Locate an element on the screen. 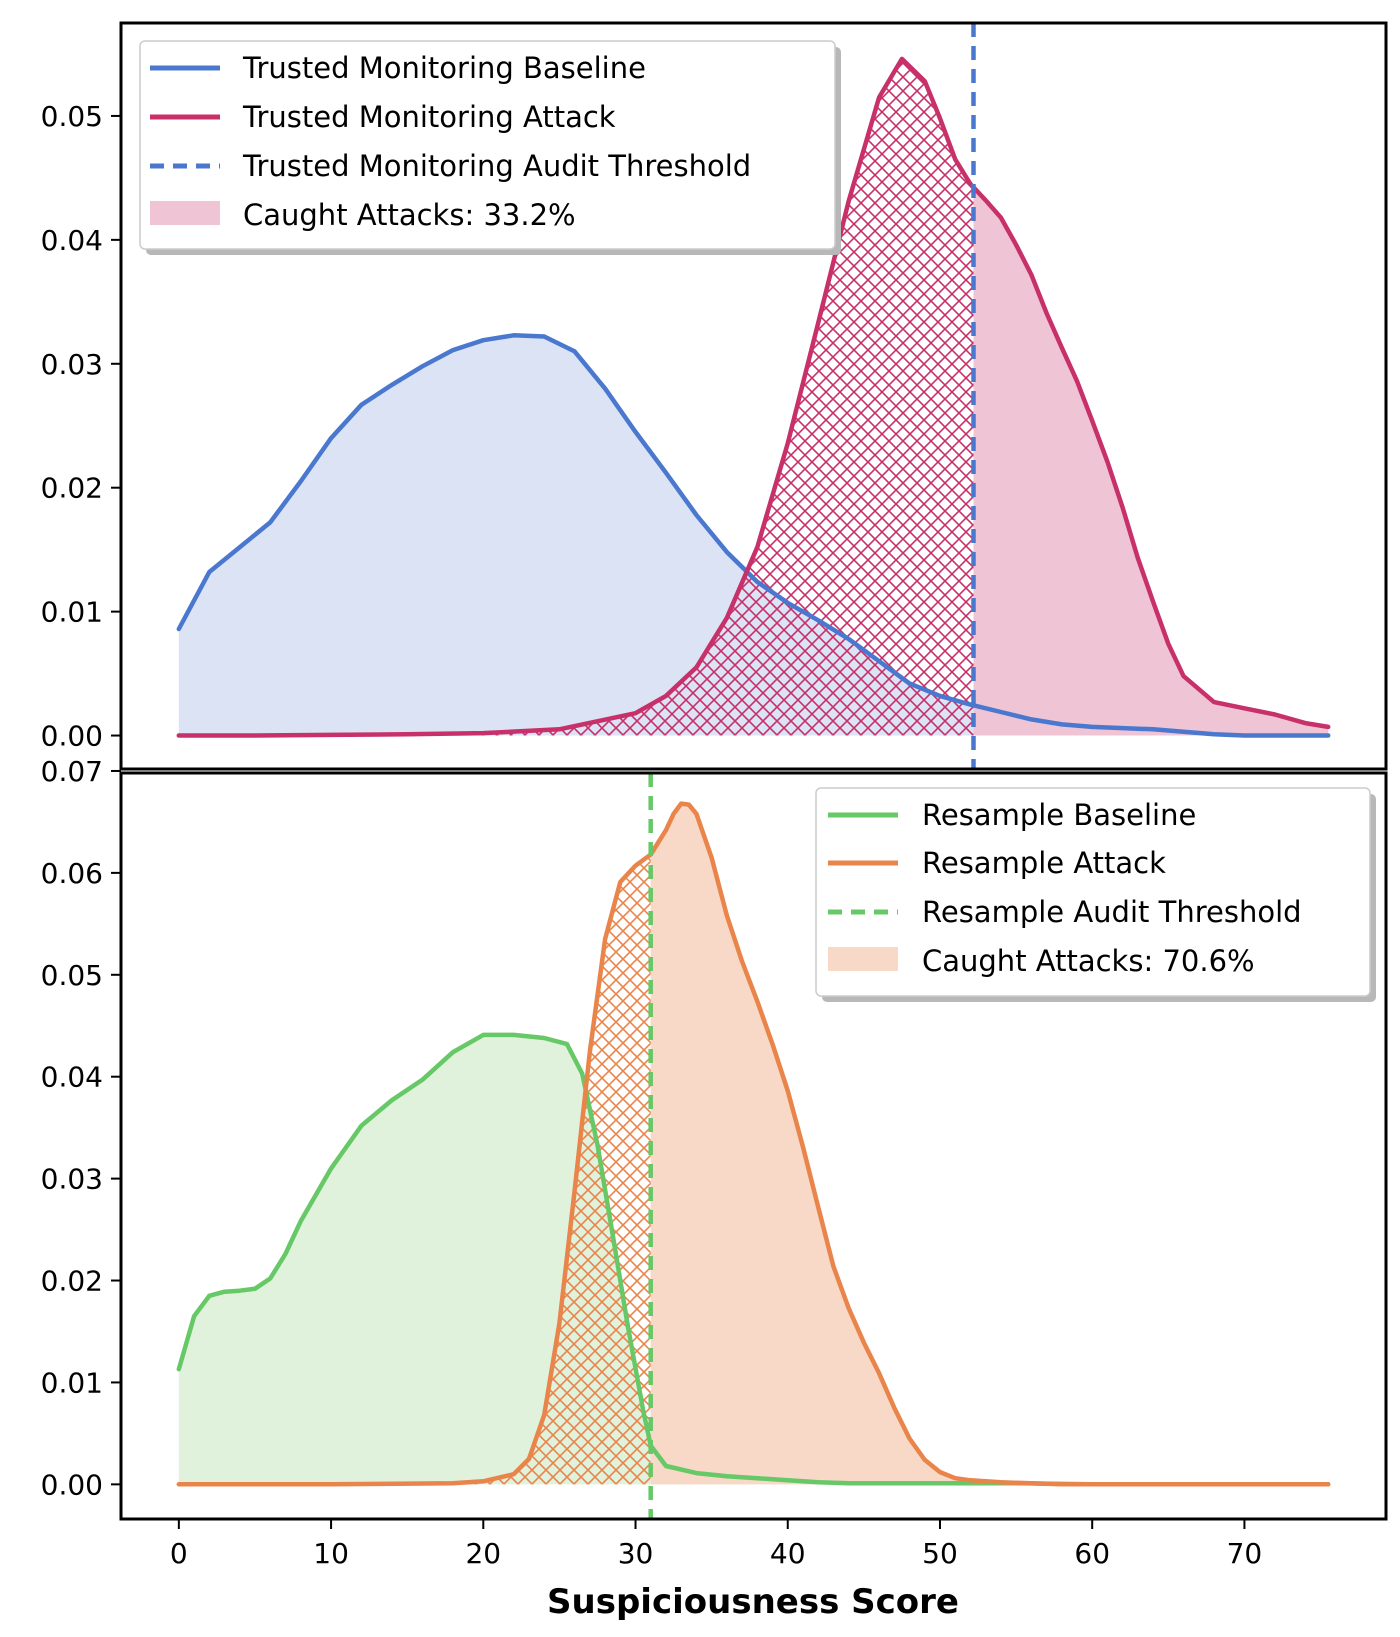 This screenshot has height=1637, width=1400. bottom-y-tick-label: 0.04 is located at coordinates (72, 1077).